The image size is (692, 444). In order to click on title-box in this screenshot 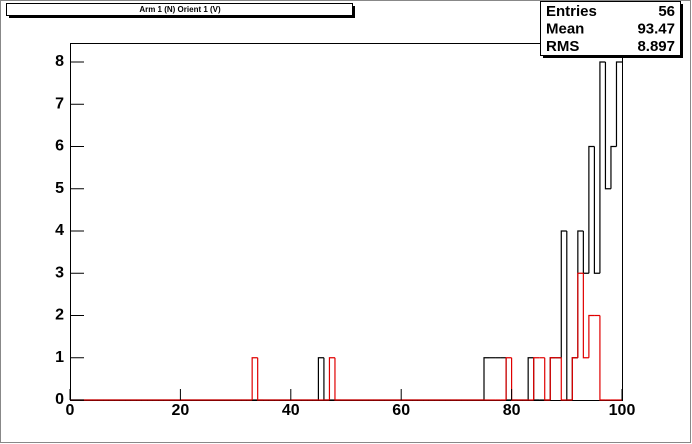, I will do `click(179, 9)`.